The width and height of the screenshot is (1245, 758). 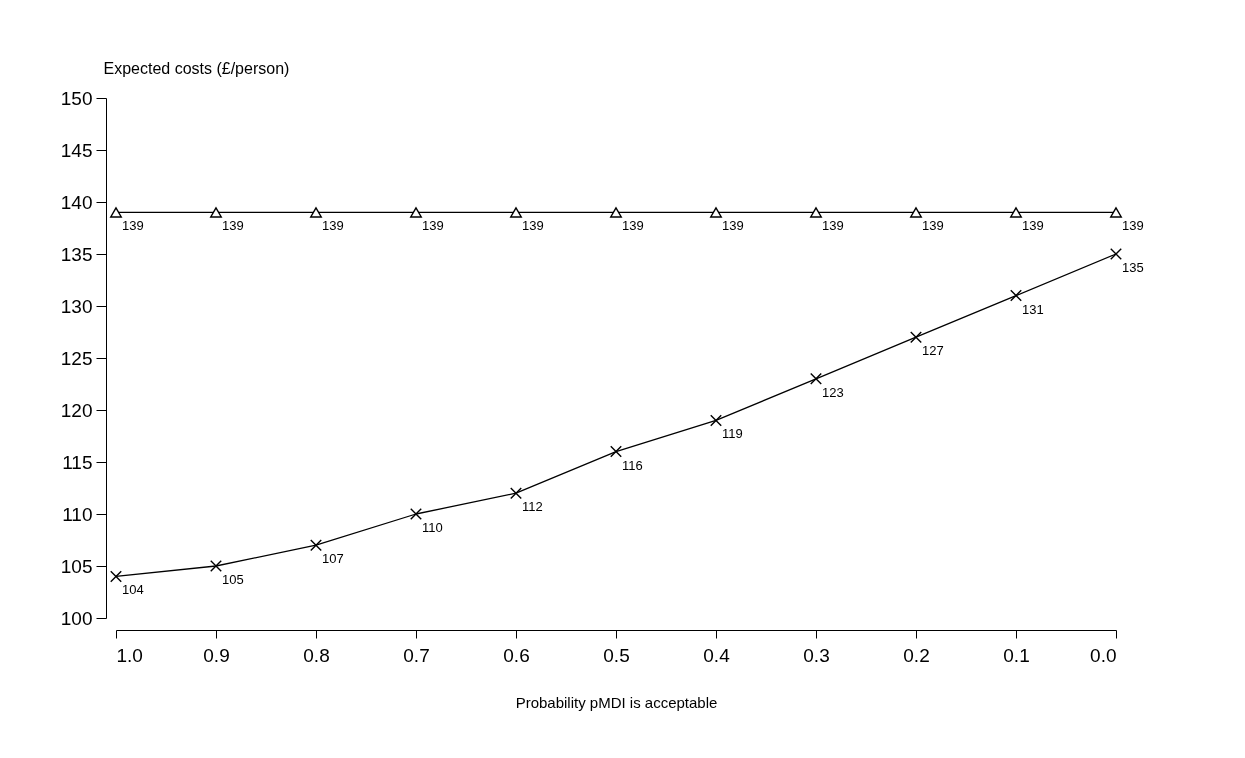 What do you see at coordinates (933, 351) in the screenshot?
I see `data-label: 127` at bounding box center [933, 351].